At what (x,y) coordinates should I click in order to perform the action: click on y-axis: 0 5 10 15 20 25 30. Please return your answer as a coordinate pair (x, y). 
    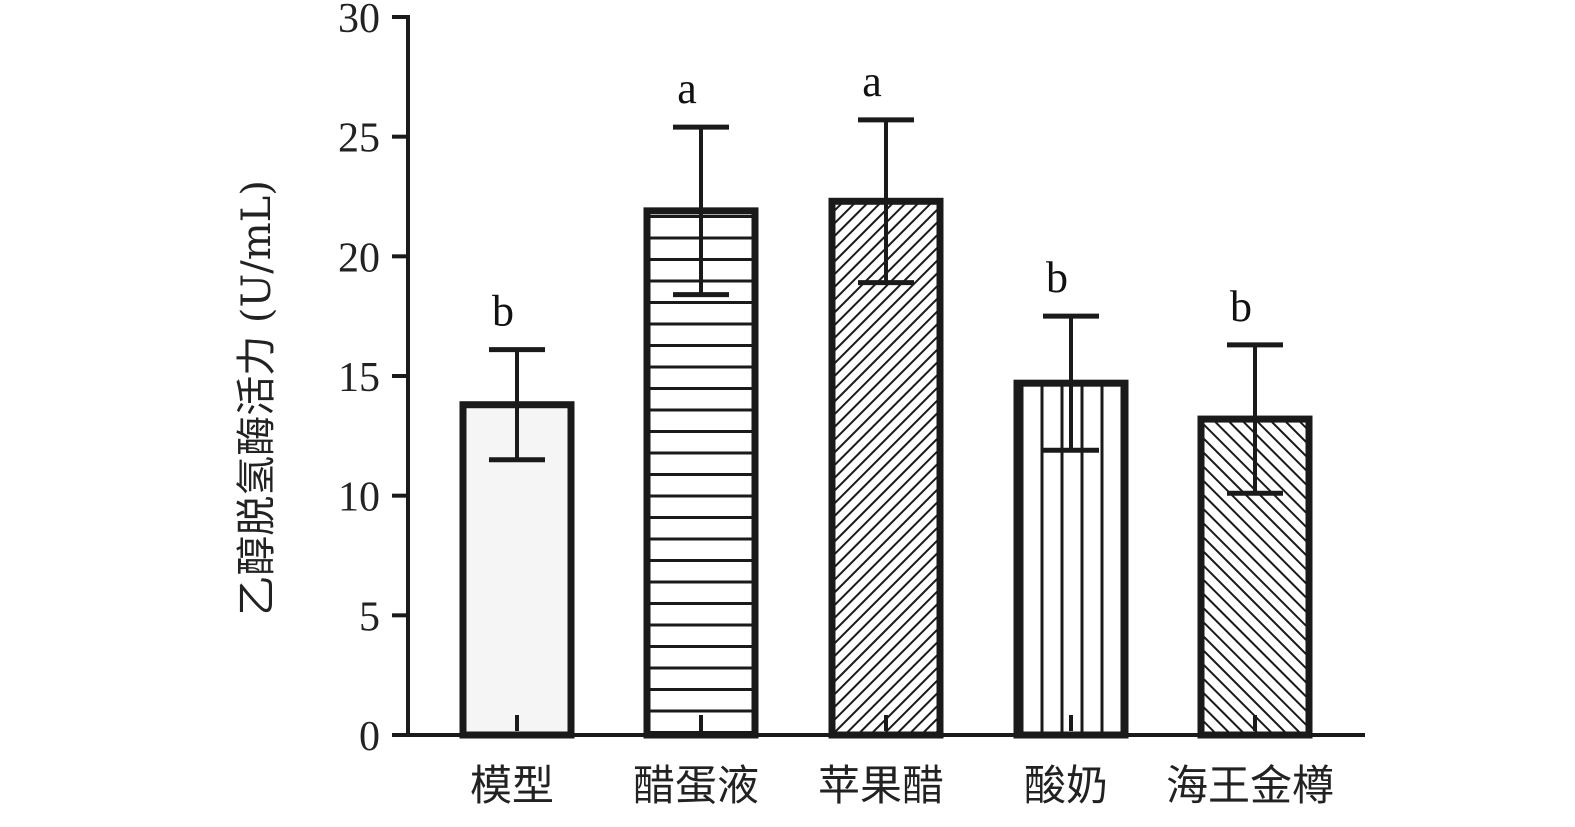
    Looking at the image, I should click on (374, 380).